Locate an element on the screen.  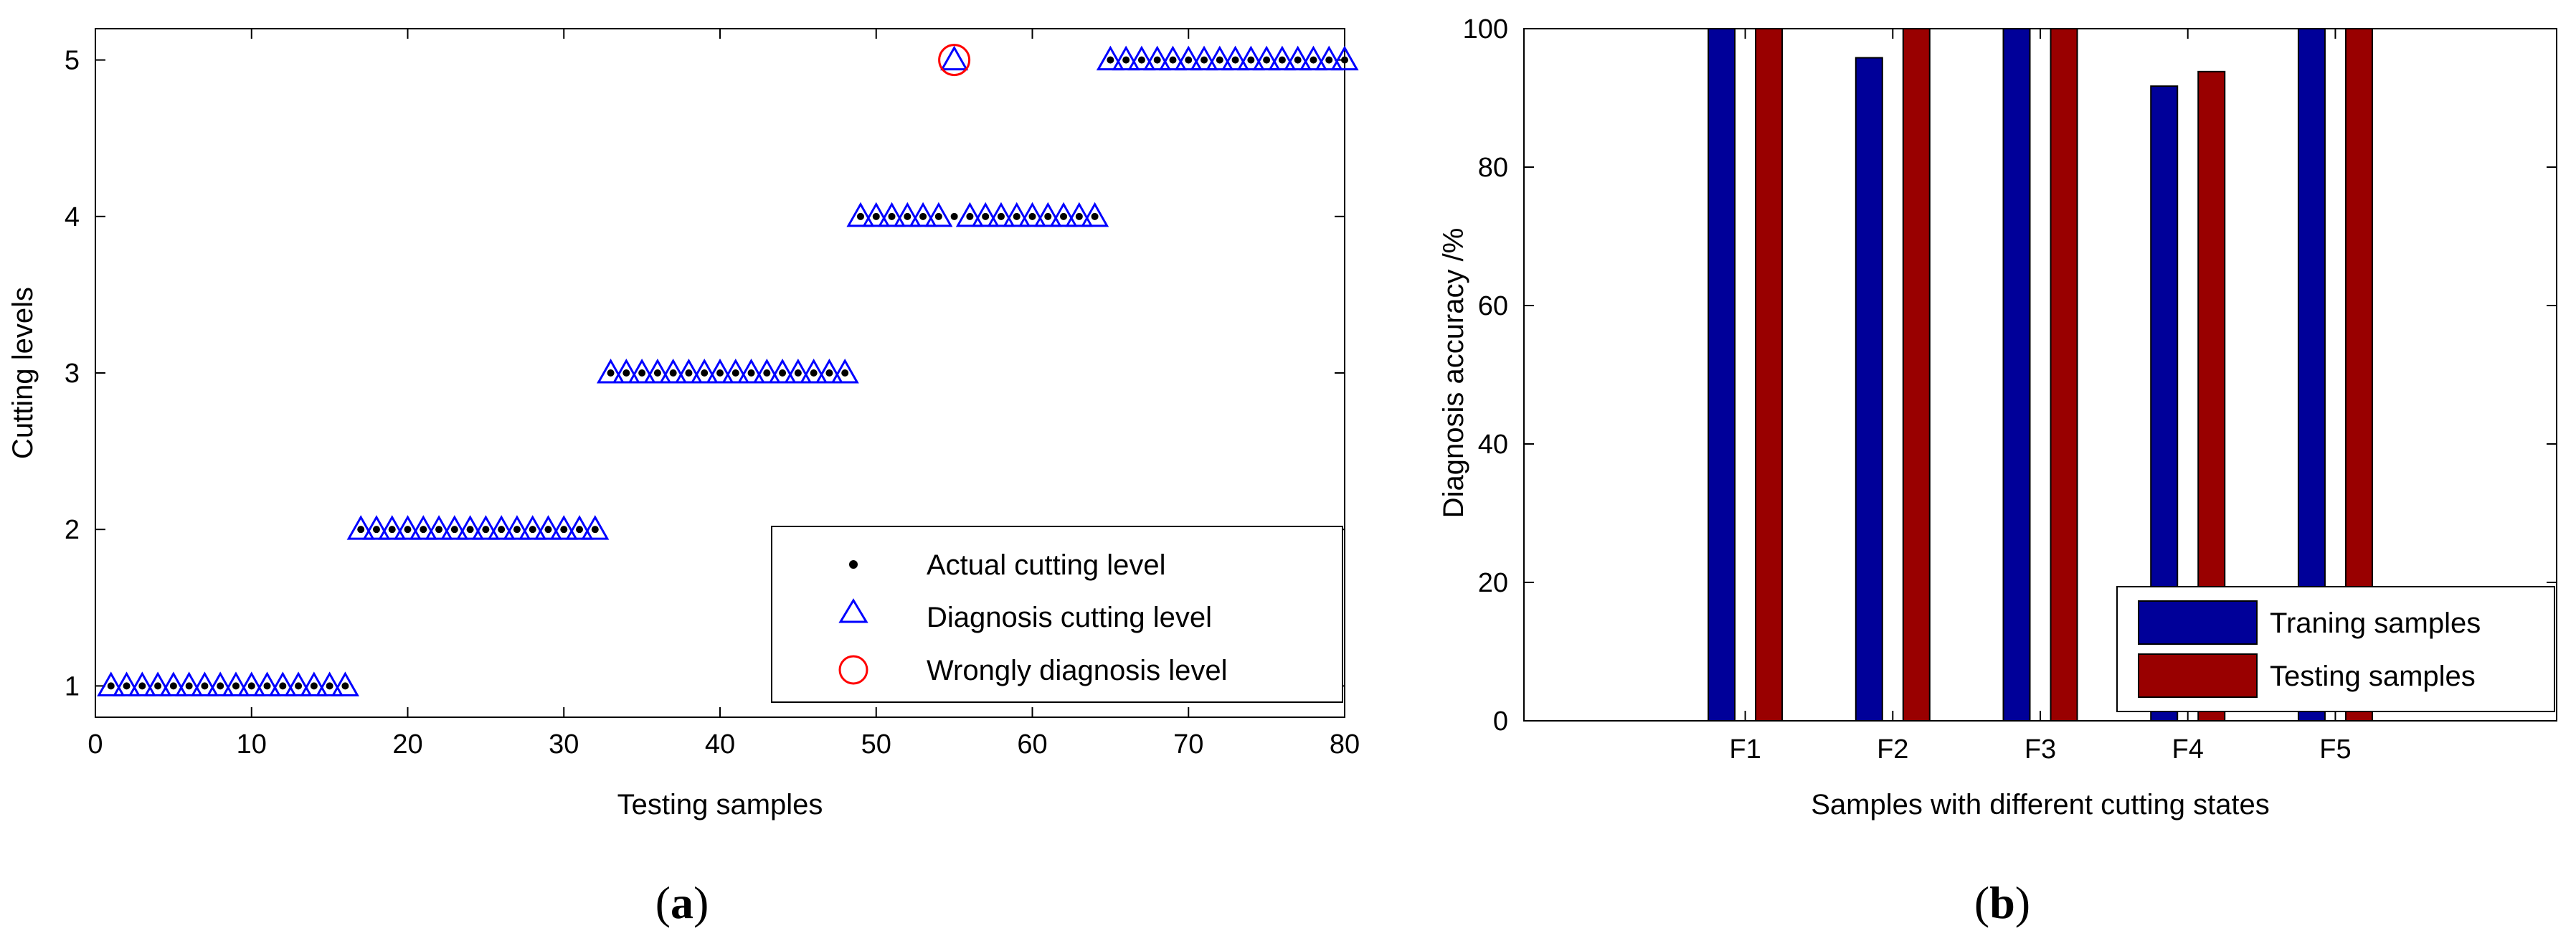
legend-label-diagnosis: Diagnosis cutting level is located at coordinates (1069, 618).